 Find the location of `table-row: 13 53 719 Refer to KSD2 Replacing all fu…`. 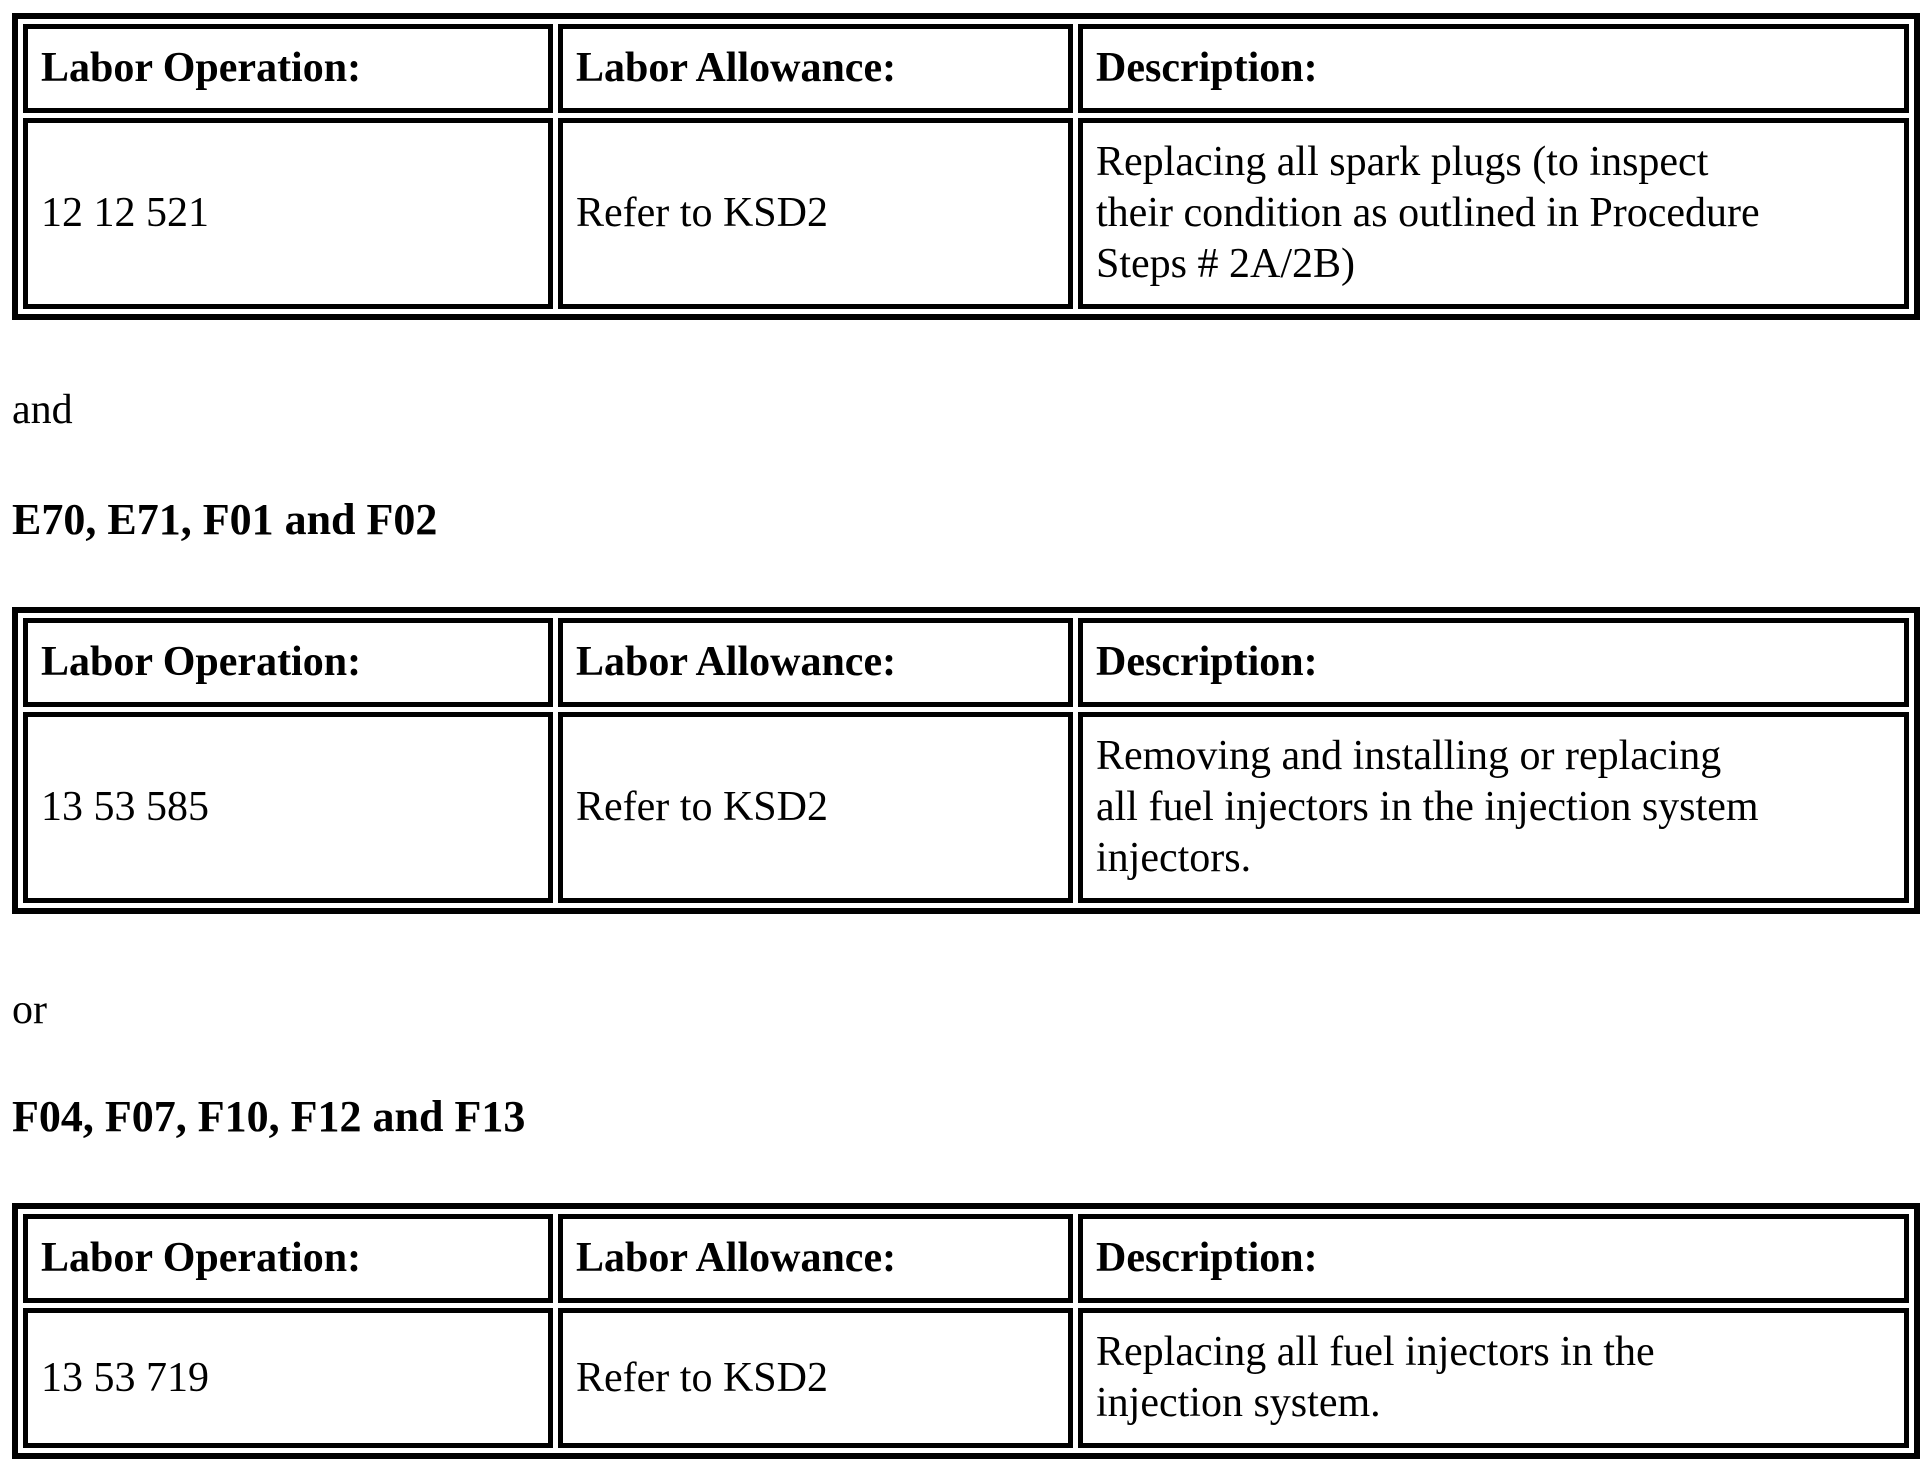

table-row: 13 53 719 Refer to KSD2 Replacing all fu… is located at coordinates (966, 1378).